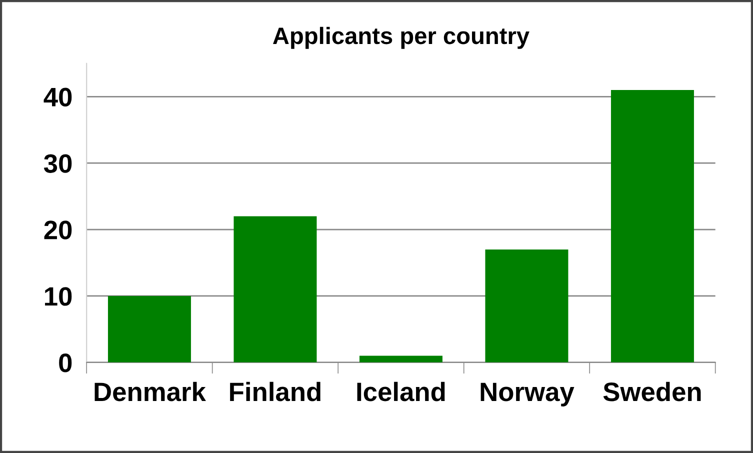  Describe the element at coordinates (527, 394) in the screenshot. I see `x-tick-label: Norway` at that location.